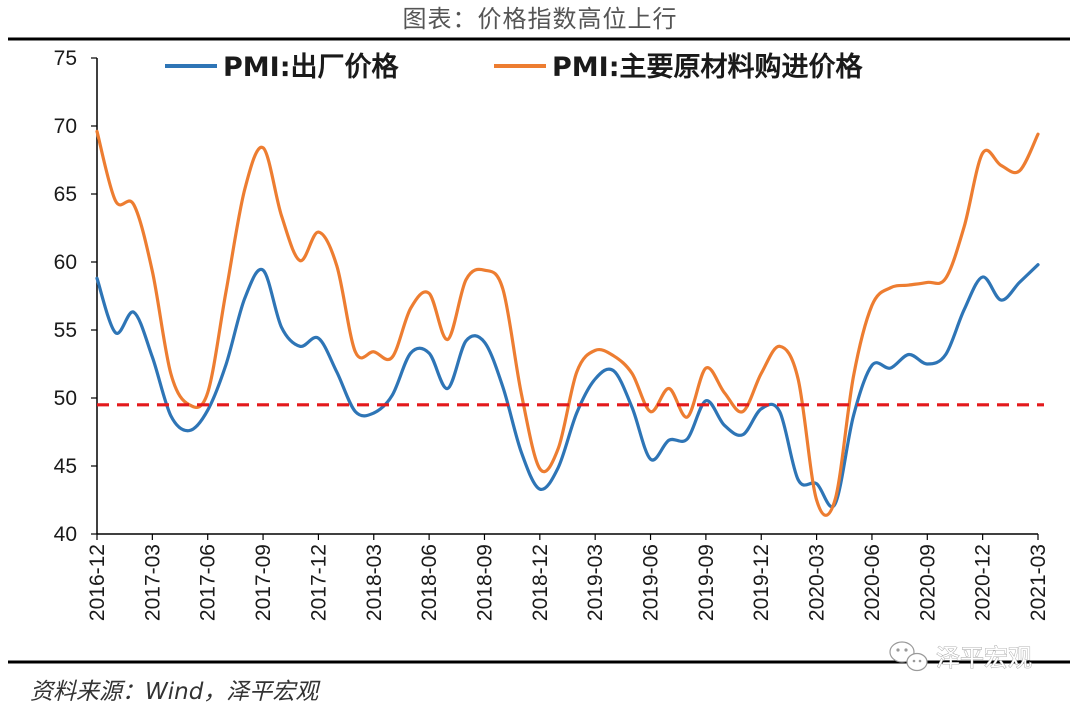  I want to click on source-note: 资料来源：Wind，泽平宏观, so click(175, 692).